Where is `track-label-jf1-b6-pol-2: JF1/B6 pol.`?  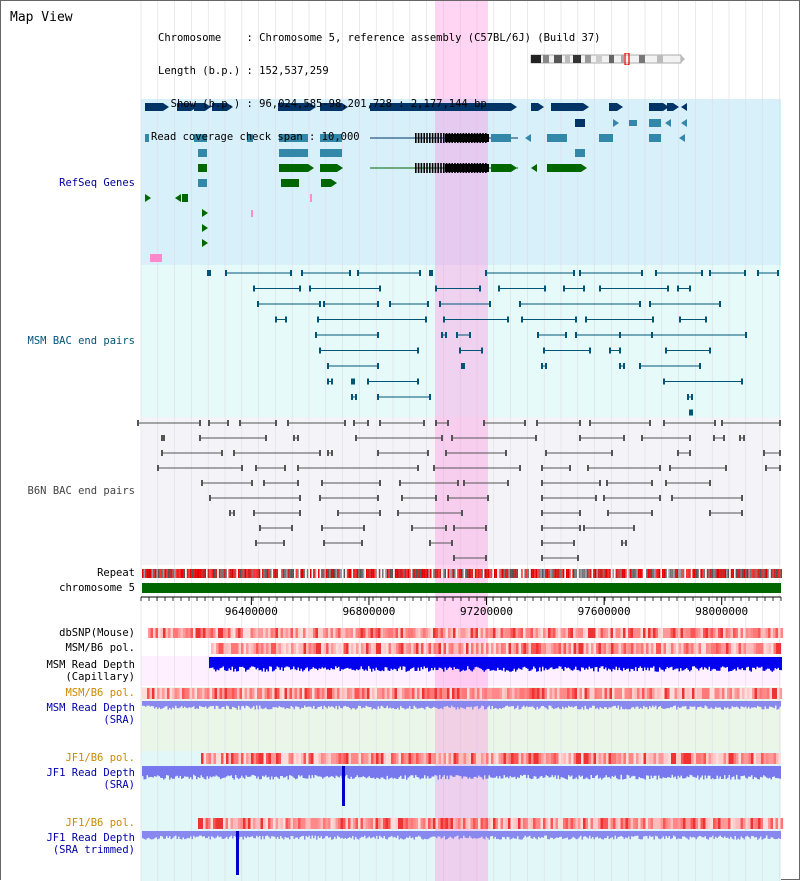
track-label-jf1-b6-pol-2: JF1/B6 pol. is located at coordinates (100, 823).